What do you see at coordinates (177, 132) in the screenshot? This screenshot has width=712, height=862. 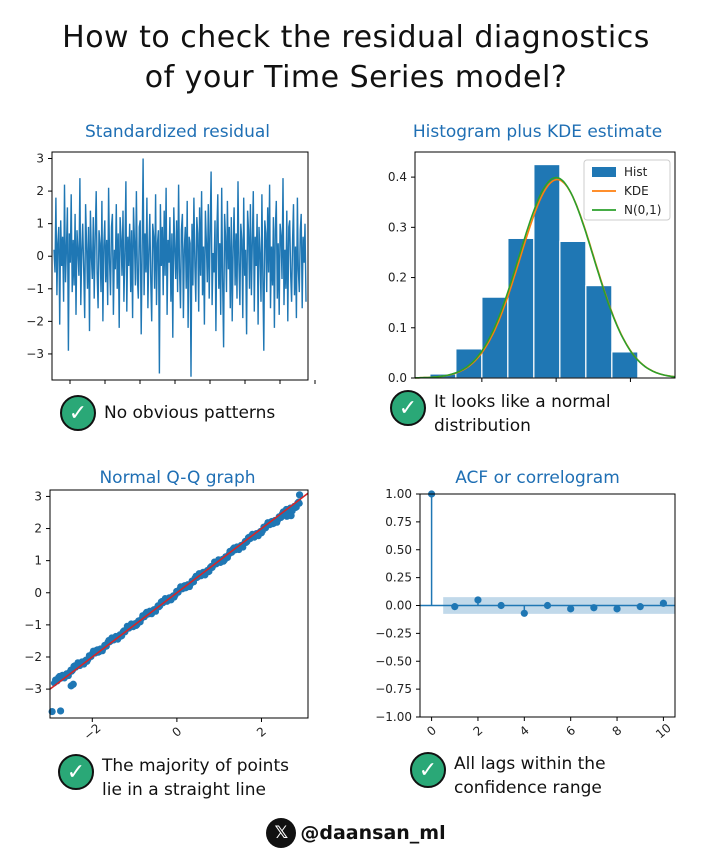 I see `residual-title: Standardized residual` at bounding box center [177, 132].